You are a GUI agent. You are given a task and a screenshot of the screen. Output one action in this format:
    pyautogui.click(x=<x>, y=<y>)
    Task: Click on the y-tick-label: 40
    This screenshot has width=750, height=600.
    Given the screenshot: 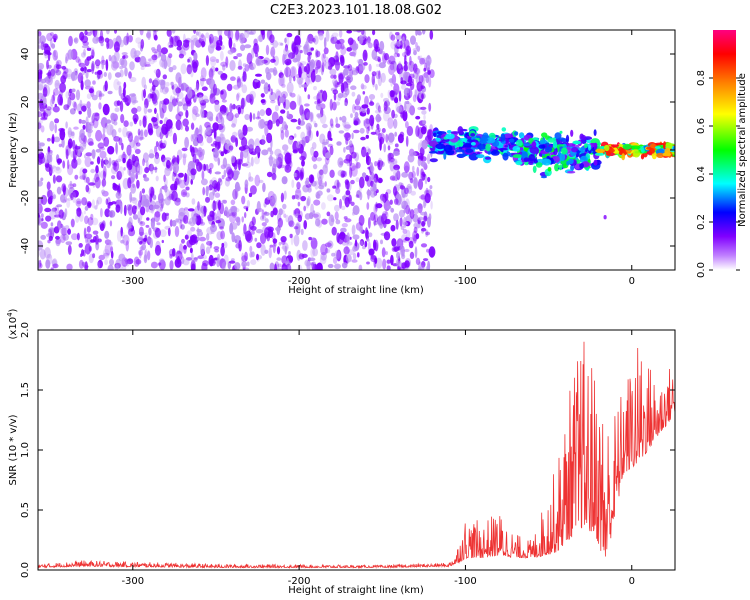 What is the action you would take?
    pyautogui.click(x=25, y=54)
    